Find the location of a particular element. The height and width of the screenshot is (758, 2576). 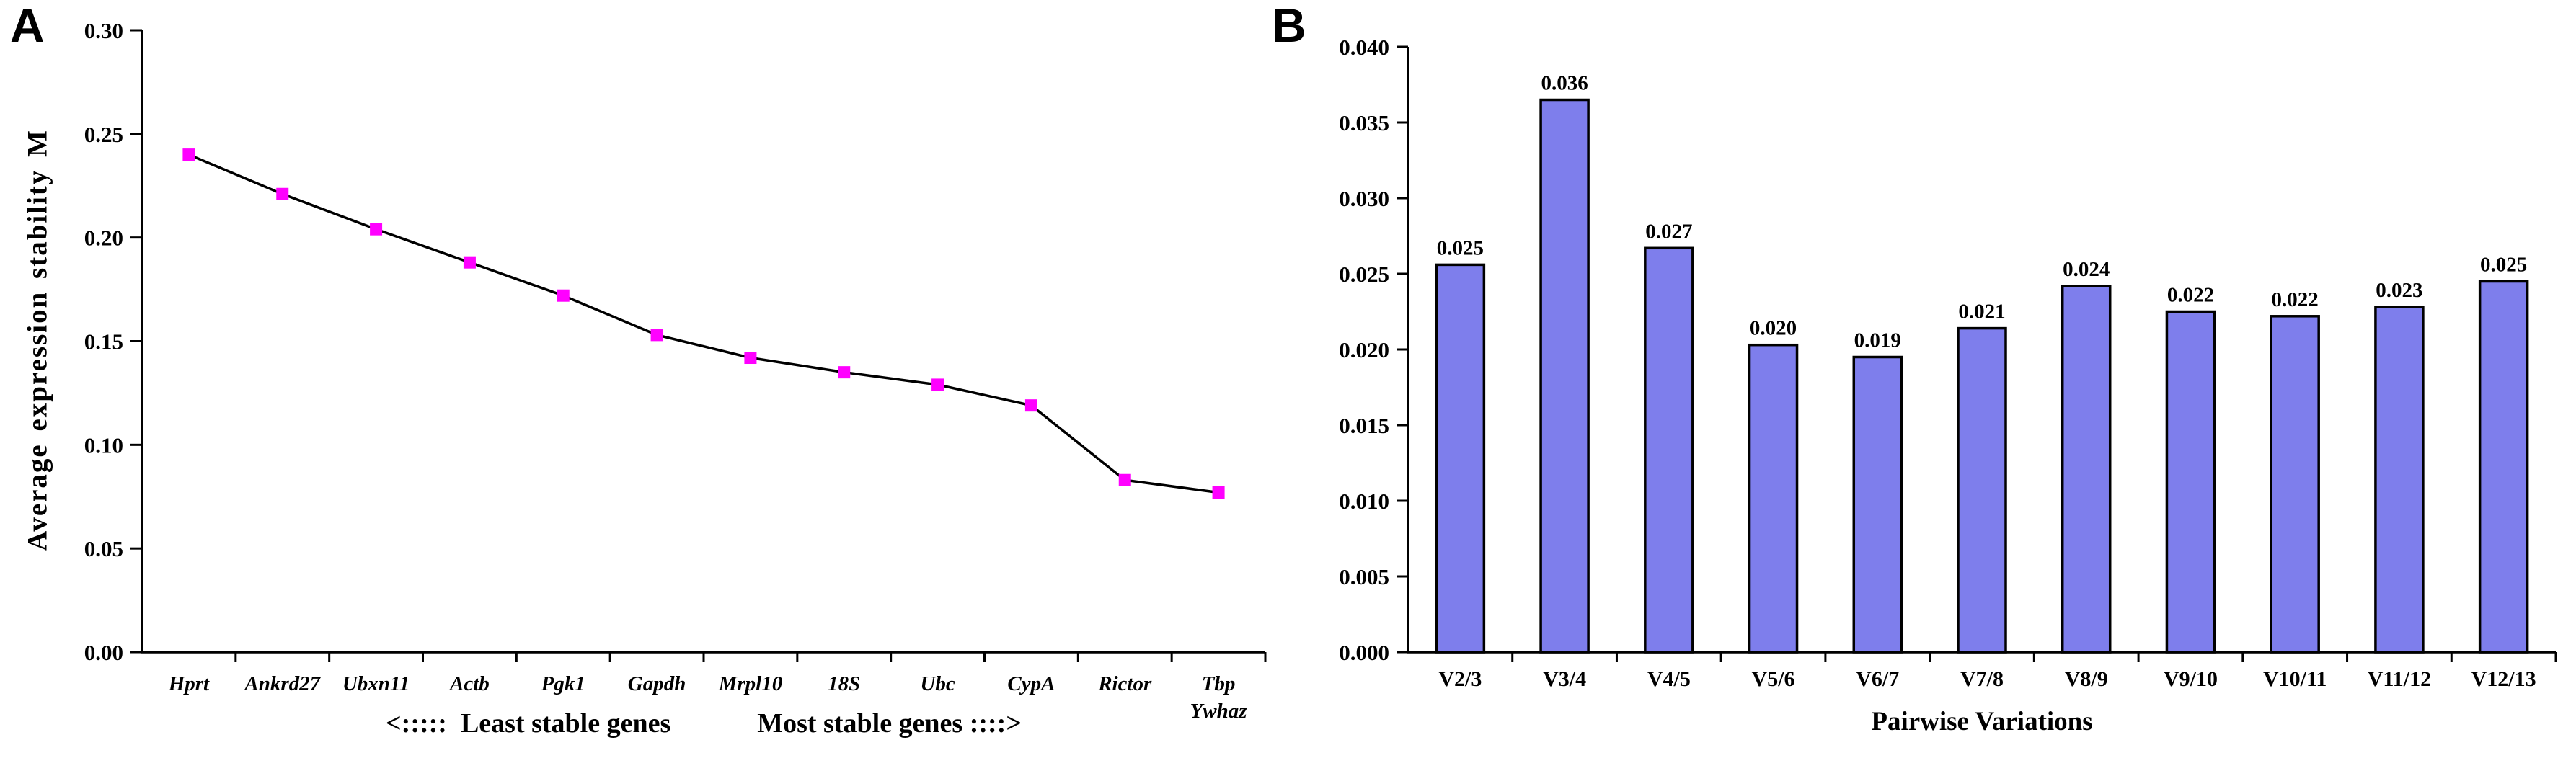

panel-a-letter: A is located at coordinates (27, 26).